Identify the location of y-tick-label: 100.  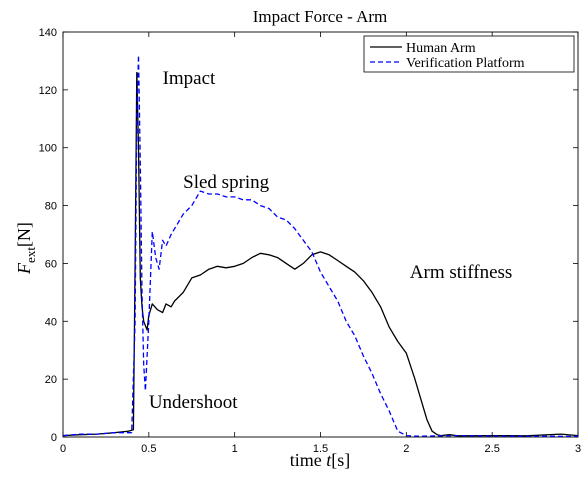
(48, 149).